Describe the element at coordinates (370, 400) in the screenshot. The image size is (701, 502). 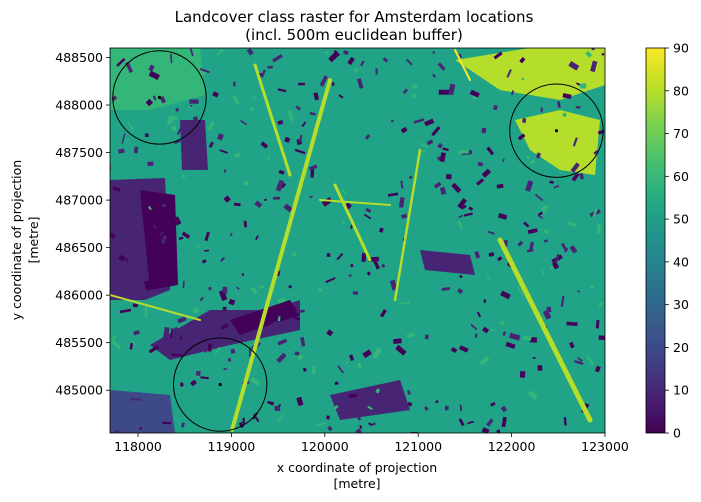
I see `raster-patch-south-mid` at that location.